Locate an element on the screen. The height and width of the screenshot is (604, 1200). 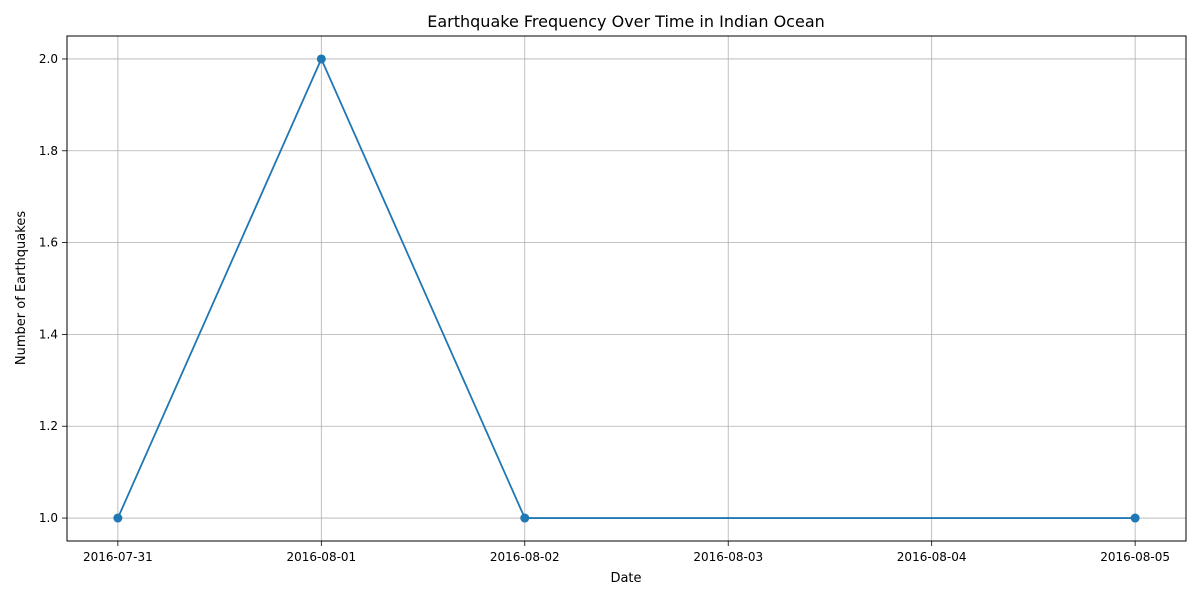
x-tick-label: 2016-08-01 is located at coordinates (321, 557).